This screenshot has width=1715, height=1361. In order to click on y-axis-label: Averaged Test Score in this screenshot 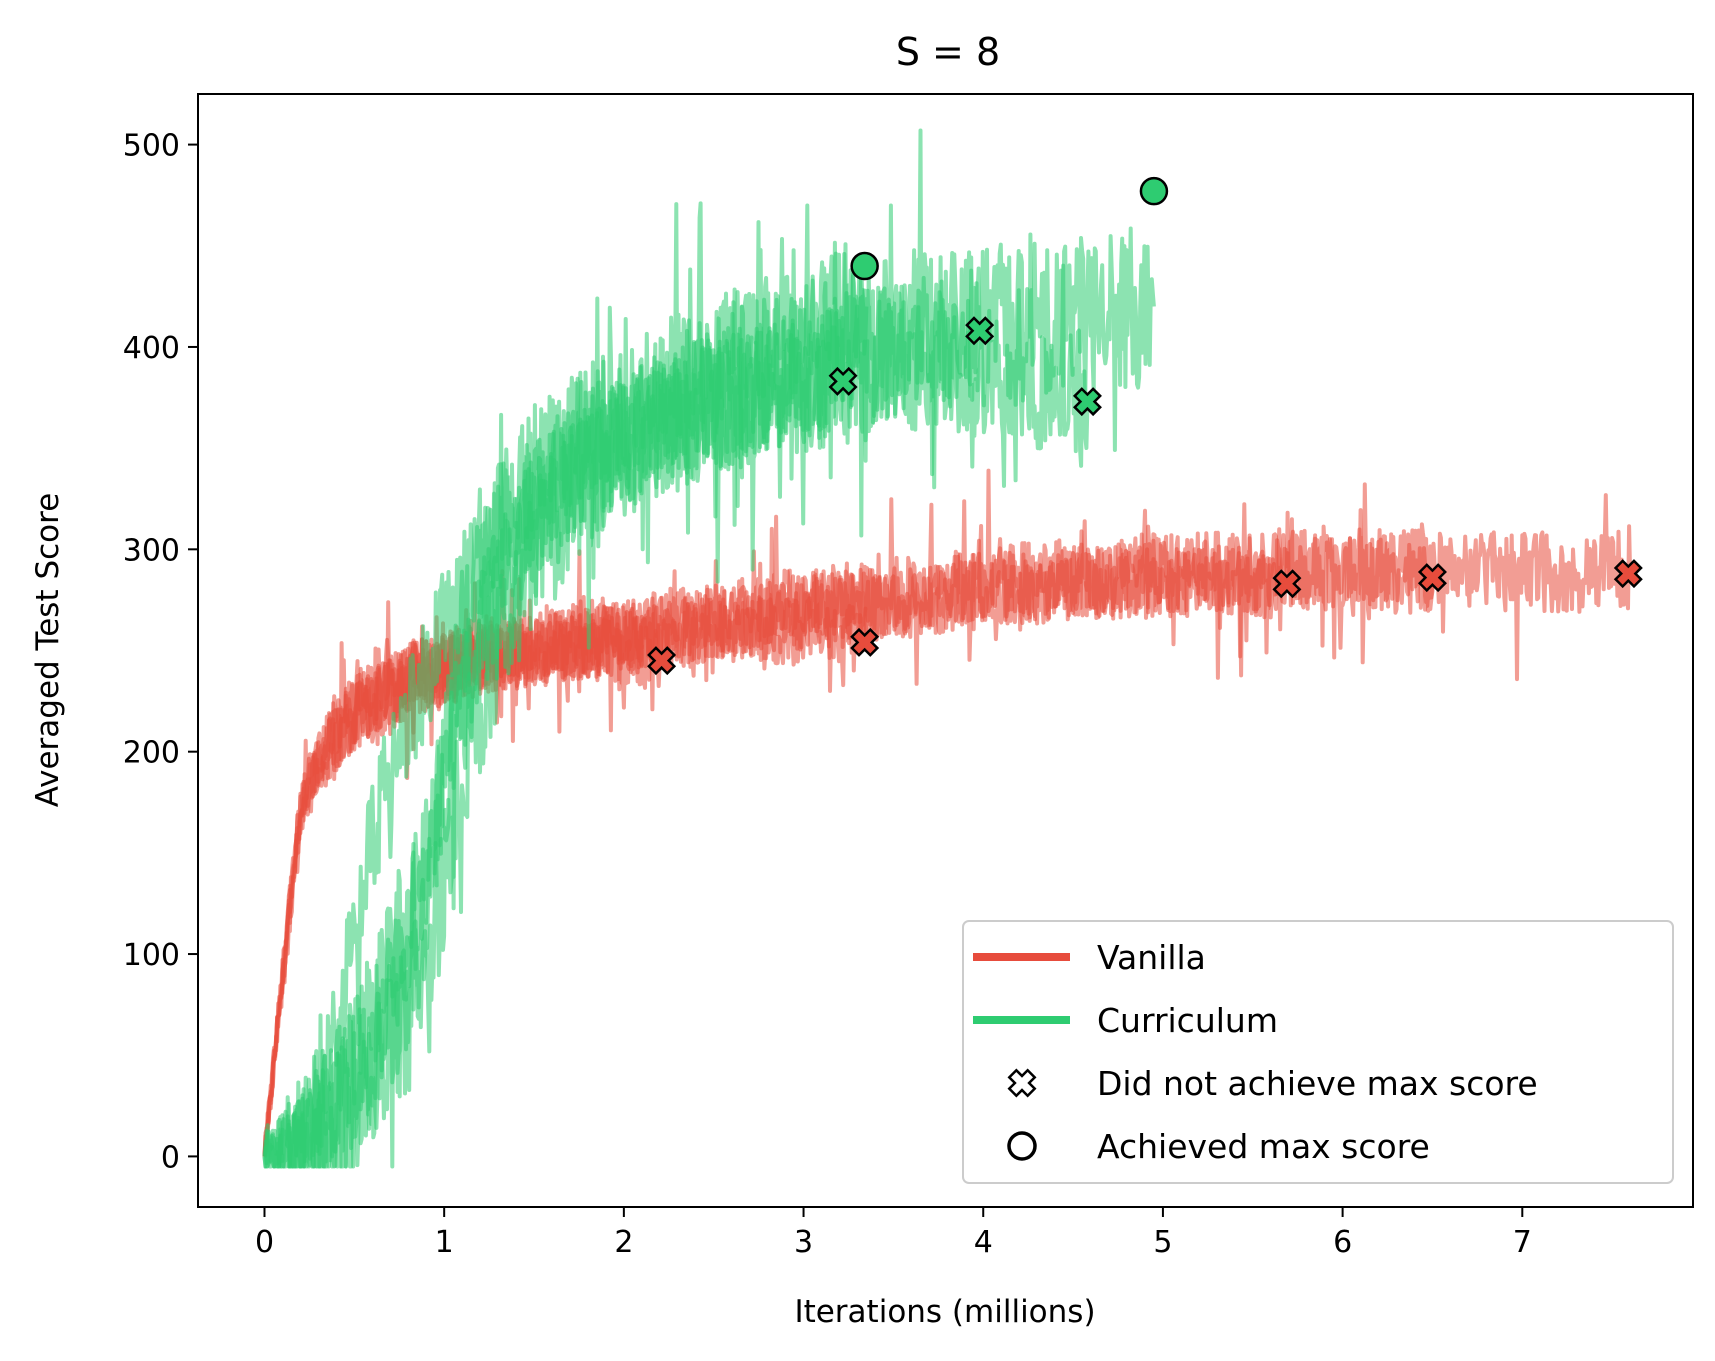, I will do `click(48, 650)`.